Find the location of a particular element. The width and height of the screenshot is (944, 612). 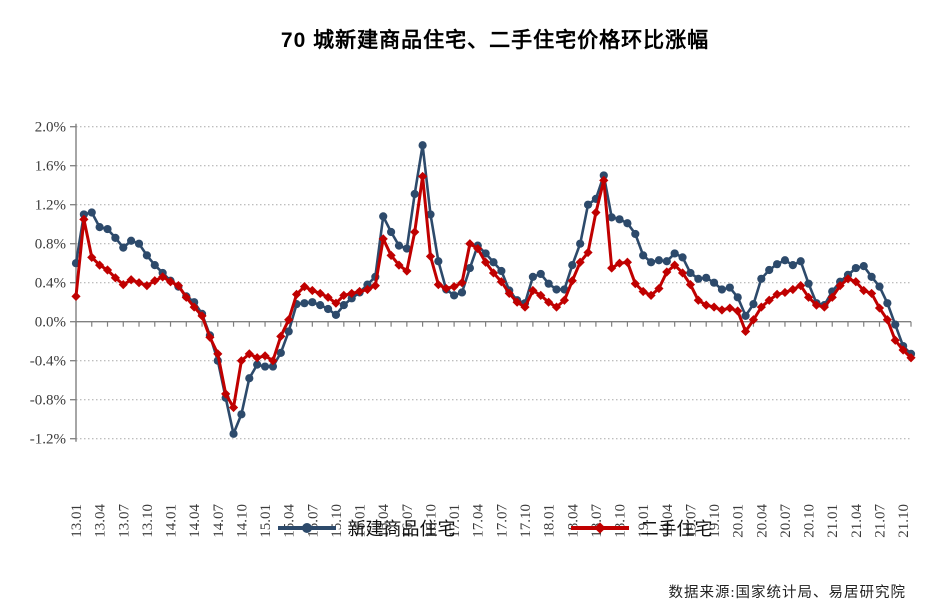

y-axis-tick-labels: 2.0% 1.6% 1.2% 0.8% 0.4% 0.0% -0.4% -0.8% -1.2% is located at coordinates (48, 284).